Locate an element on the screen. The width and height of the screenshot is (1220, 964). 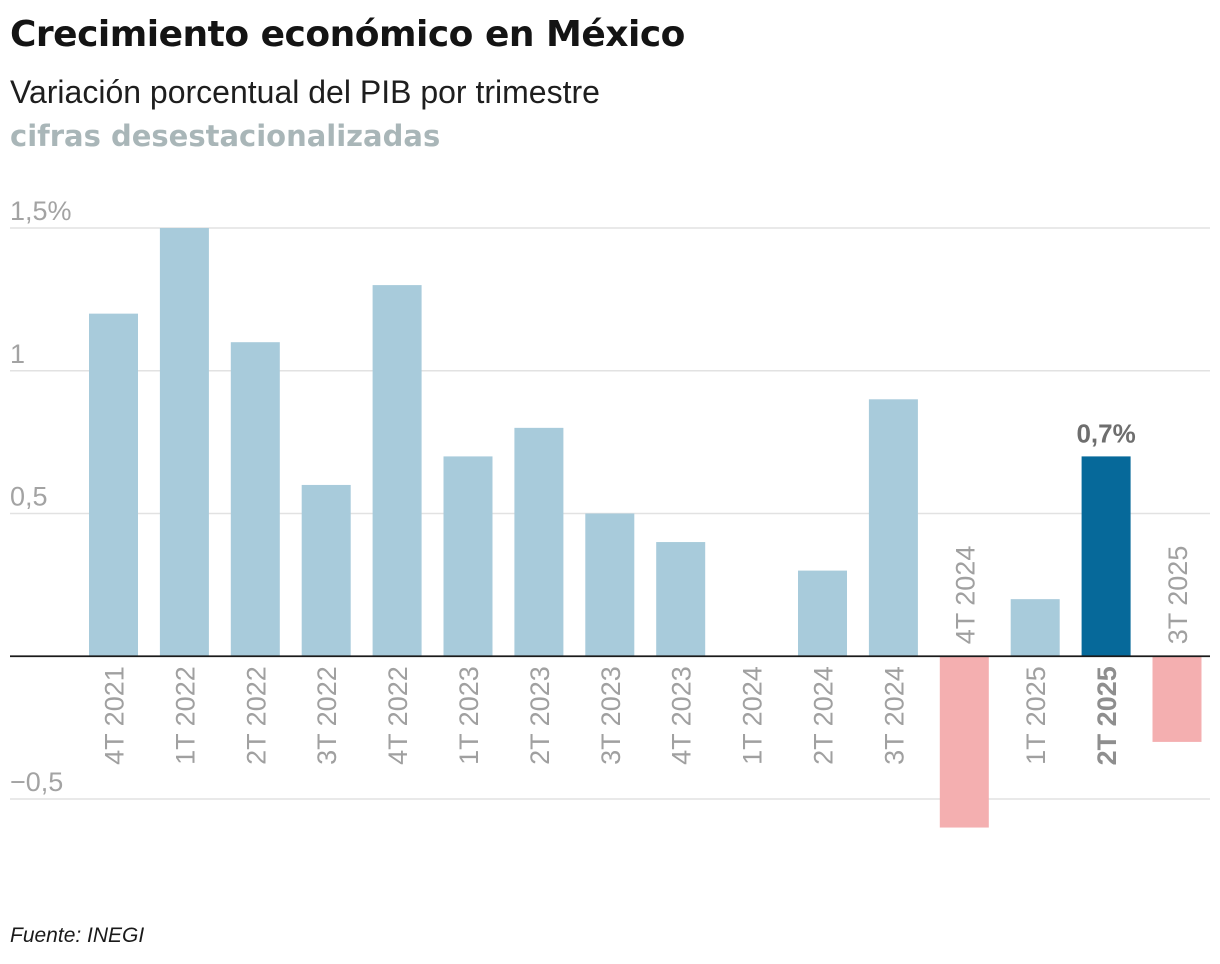
y-tick-label: −0,5 is located at coordinates (36, 782).